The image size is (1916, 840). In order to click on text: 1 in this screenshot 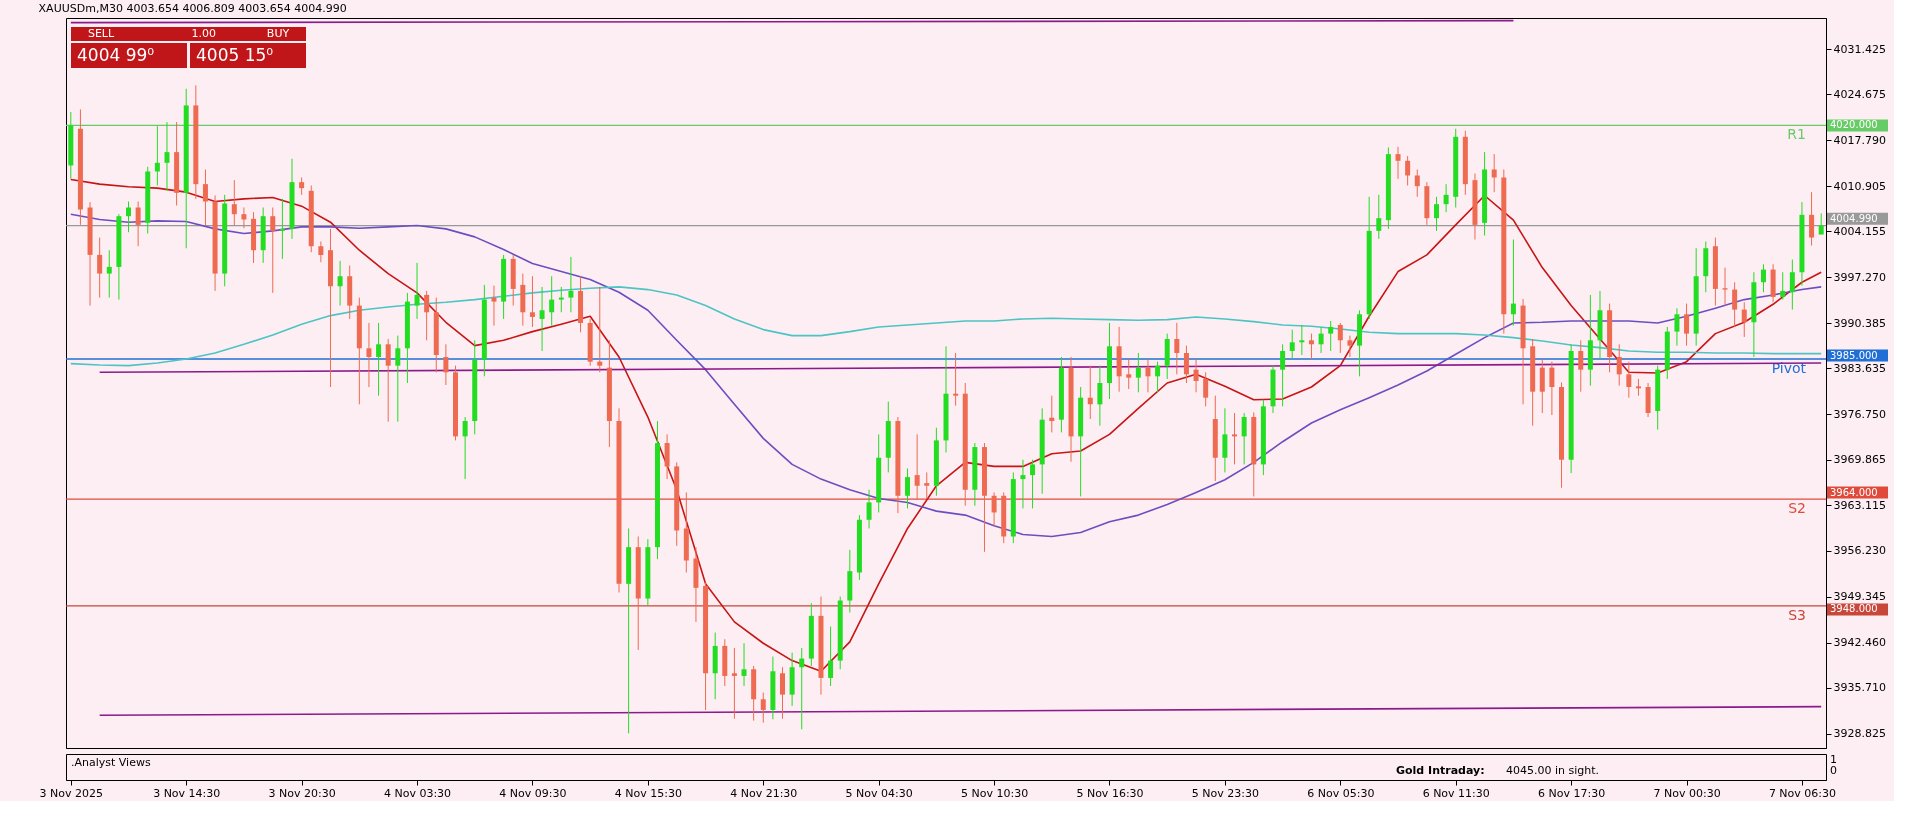, I will do `click(1833, 759)`.